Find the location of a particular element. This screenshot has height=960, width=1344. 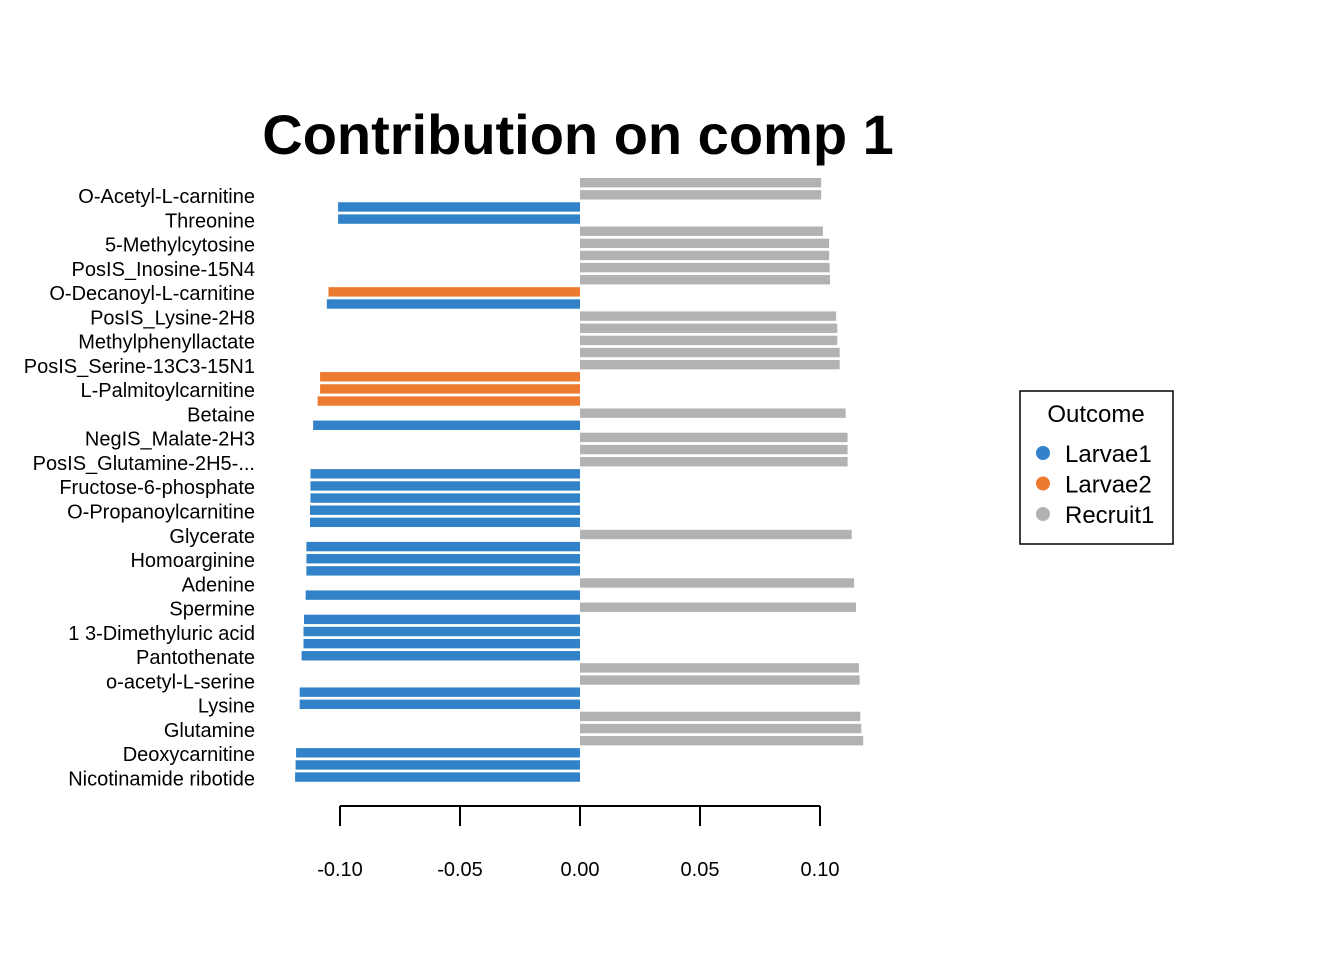

row-label: PosIS_Lysine-2H8 is located at coordinates (172, 318).